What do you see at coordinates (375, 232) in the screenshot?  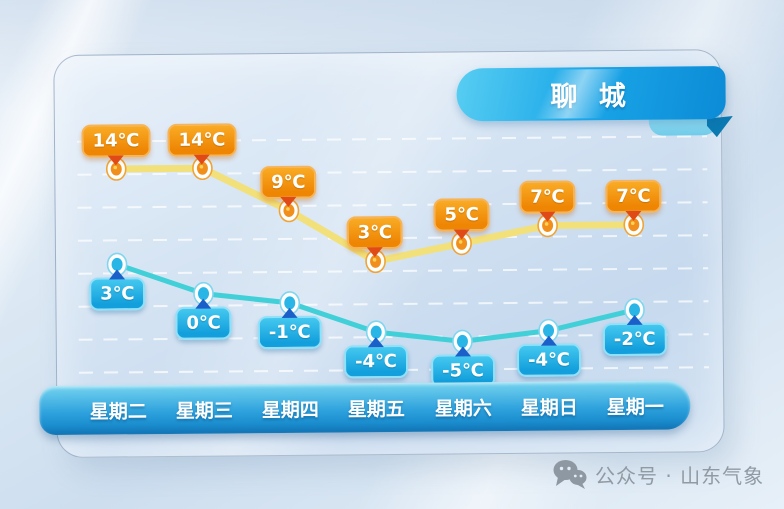 I see `high-temp-badge: 3℃` at bounding box center [375, 232].